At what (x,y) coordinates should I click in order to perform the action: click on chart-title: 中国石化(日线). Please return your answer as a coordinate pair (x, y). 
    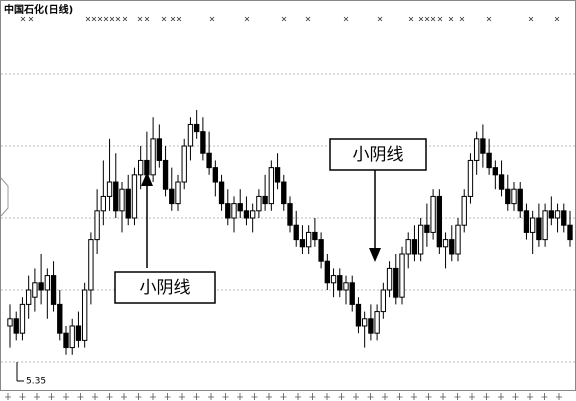
    Looking at the image, I should click on (38, 9).